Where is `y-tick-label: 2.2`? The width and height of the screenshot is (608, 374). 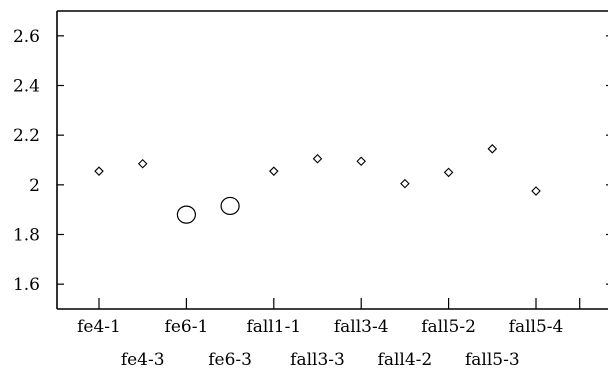
y-tick-label: 2.2 is located at coordinates (26, 136).